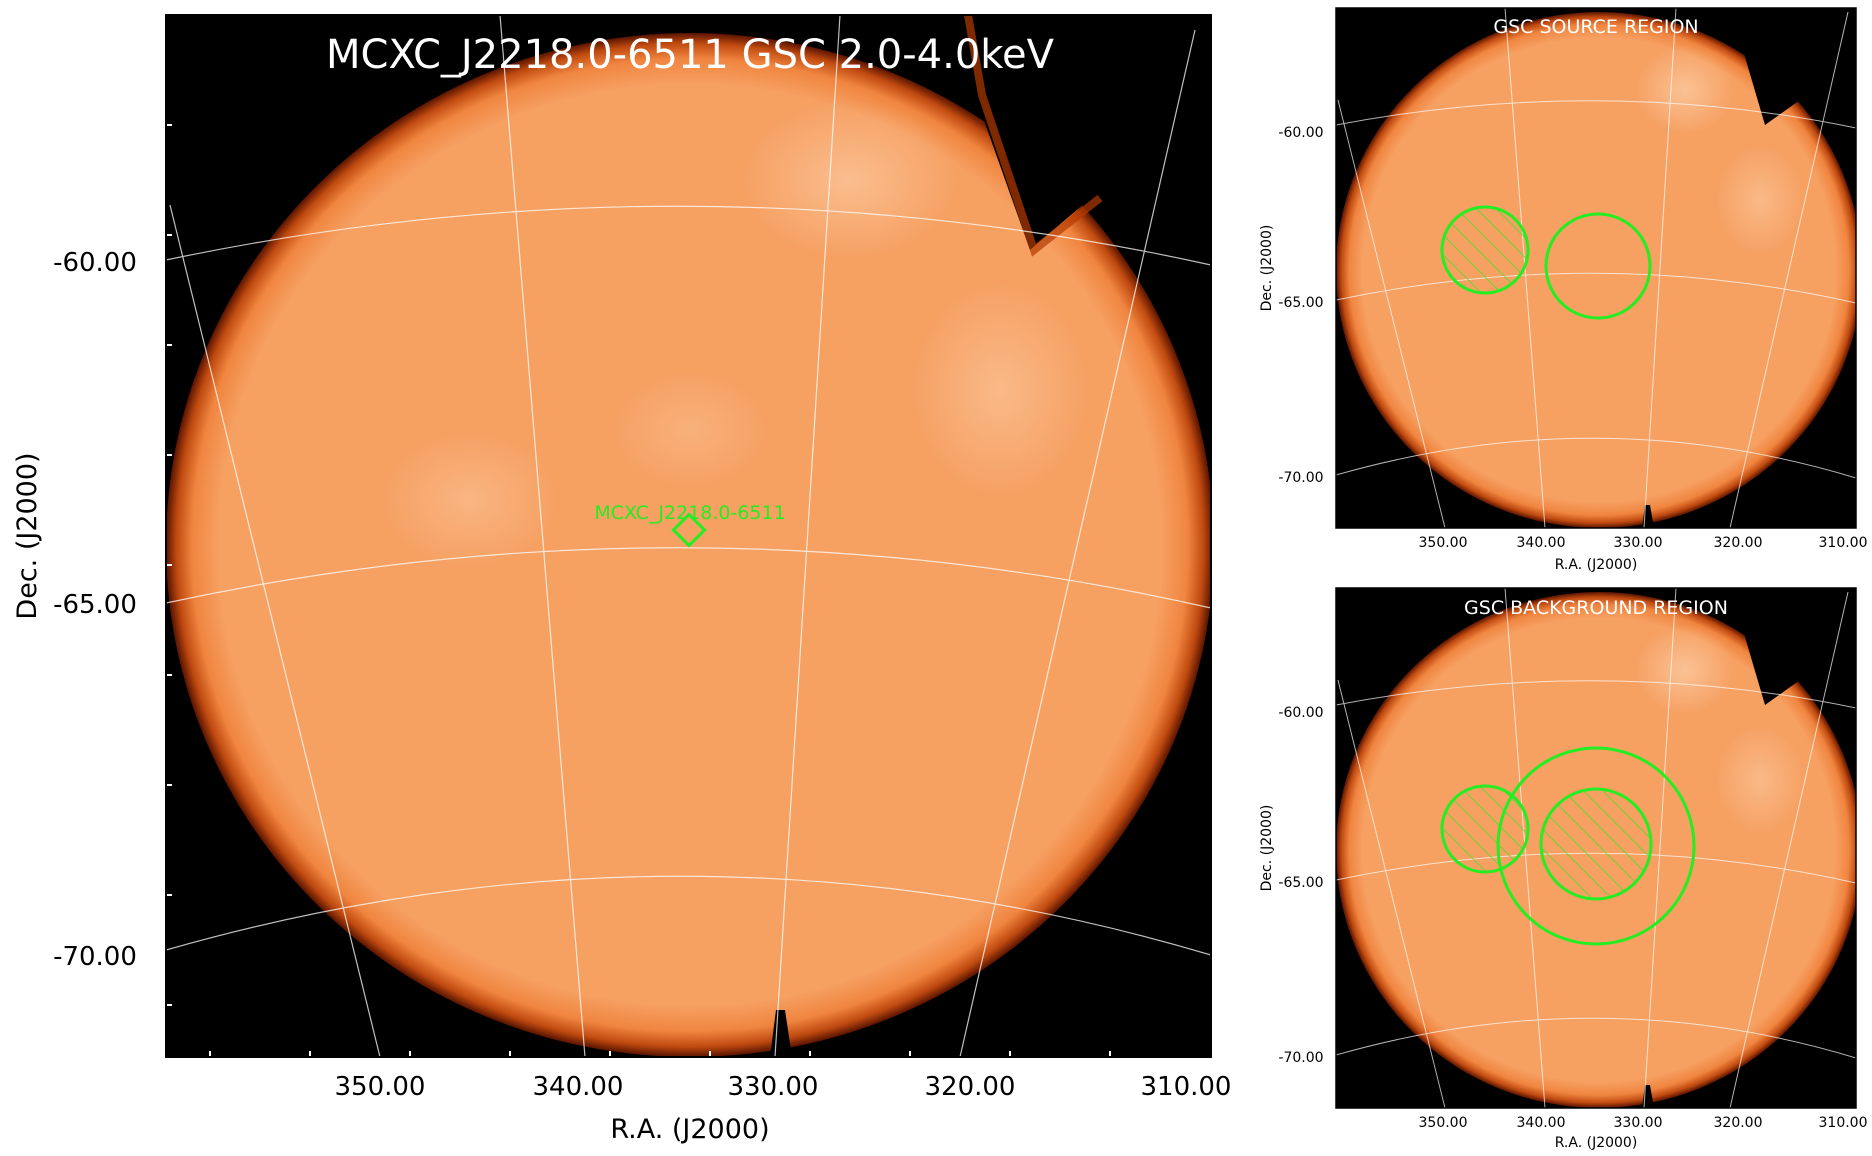  Describe the element at coordinates (380, 1087) in the screenshot. I see `main-xtick-0: 350.00` at that location.